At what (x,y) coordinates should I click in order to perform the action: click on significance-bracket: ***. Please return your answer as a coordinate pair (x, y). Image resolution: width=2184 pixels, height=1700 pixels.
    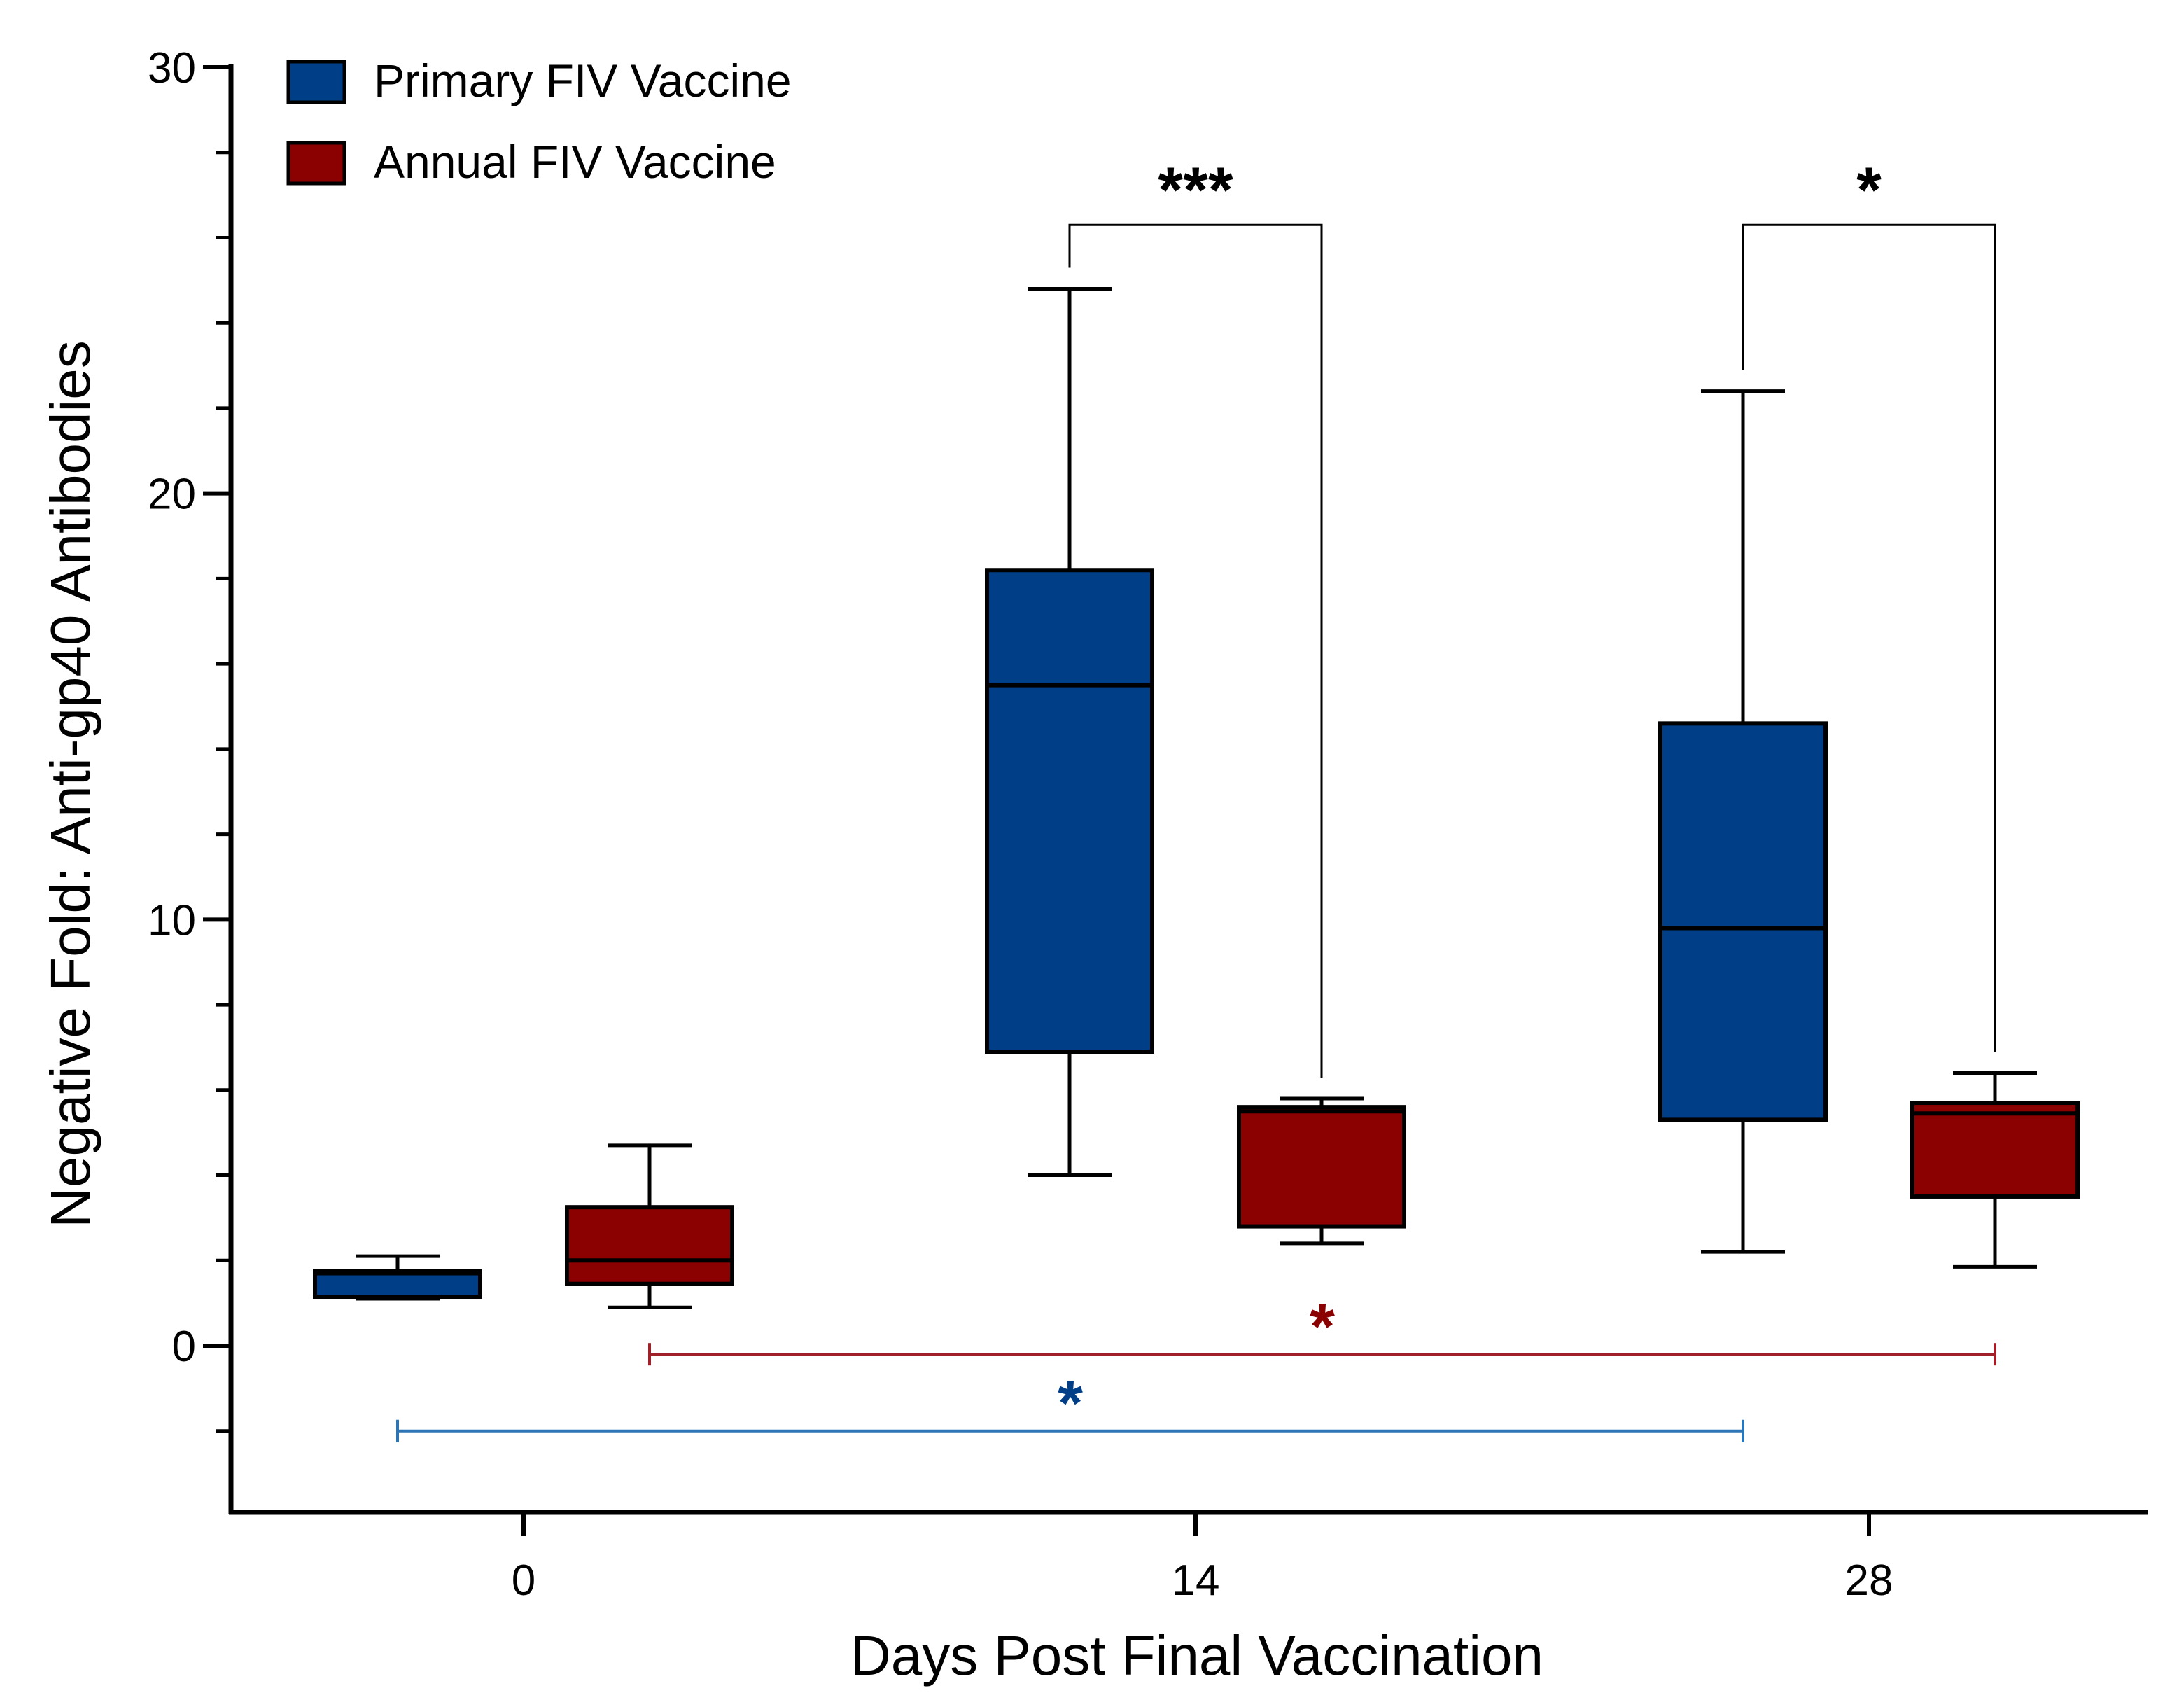
    Looking at the image, I should click on (1195, 616).